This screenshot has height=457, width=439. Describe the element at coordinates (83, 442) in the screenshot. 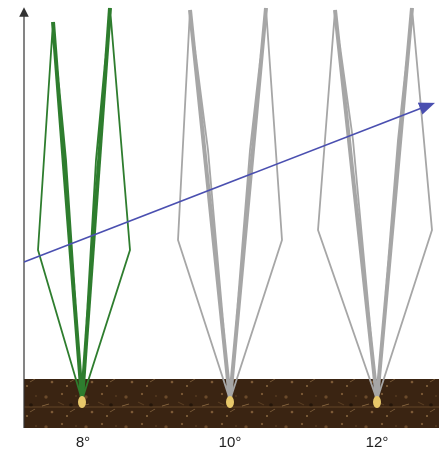

I see `angle-label-8: 8°` at that location.